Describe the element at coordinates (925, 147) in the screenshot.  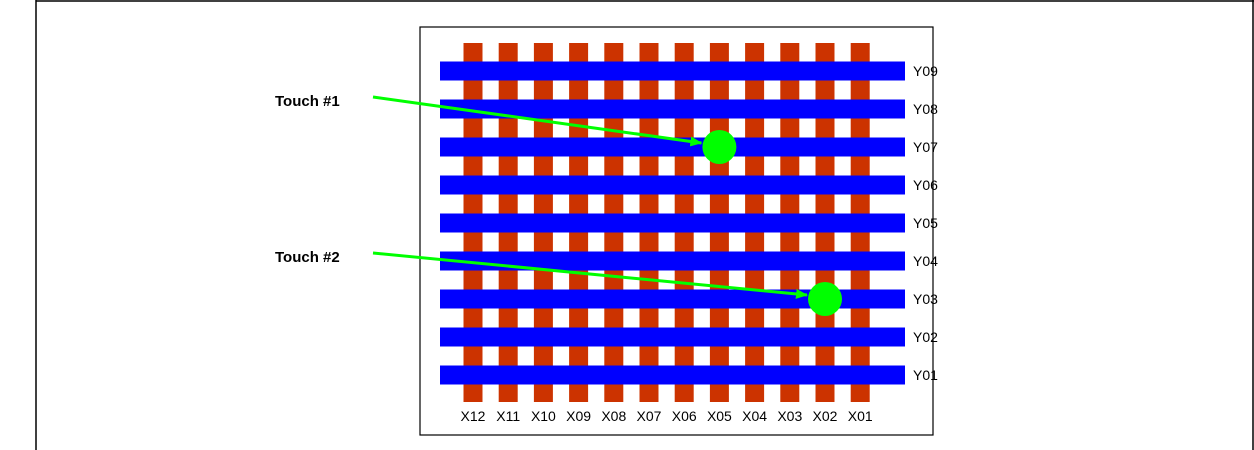
I see `row-label-y07: Y07` at that location.